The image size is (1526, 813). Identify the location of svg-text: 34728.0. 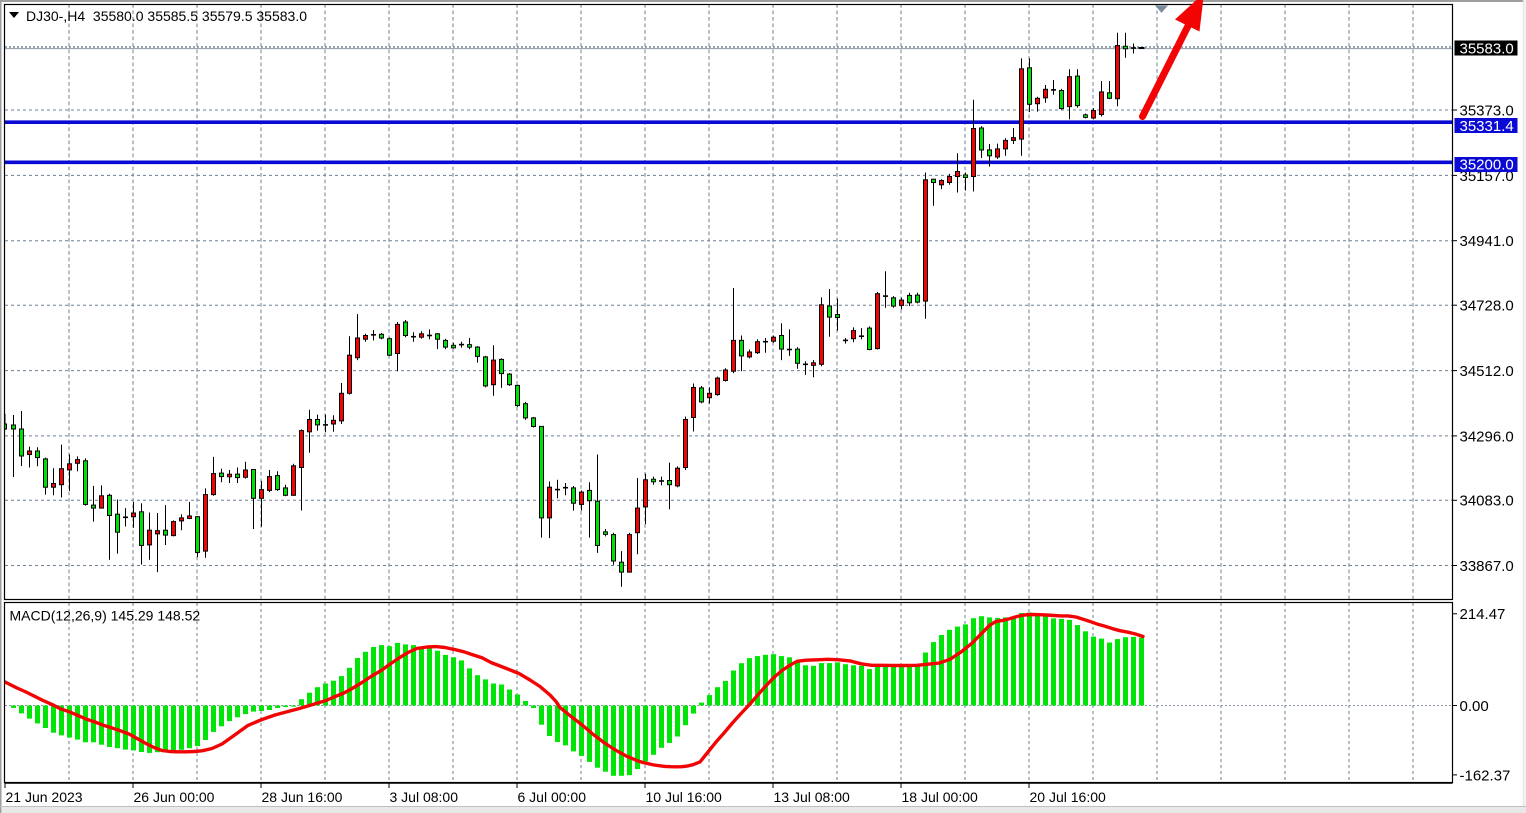
(1487, 306).